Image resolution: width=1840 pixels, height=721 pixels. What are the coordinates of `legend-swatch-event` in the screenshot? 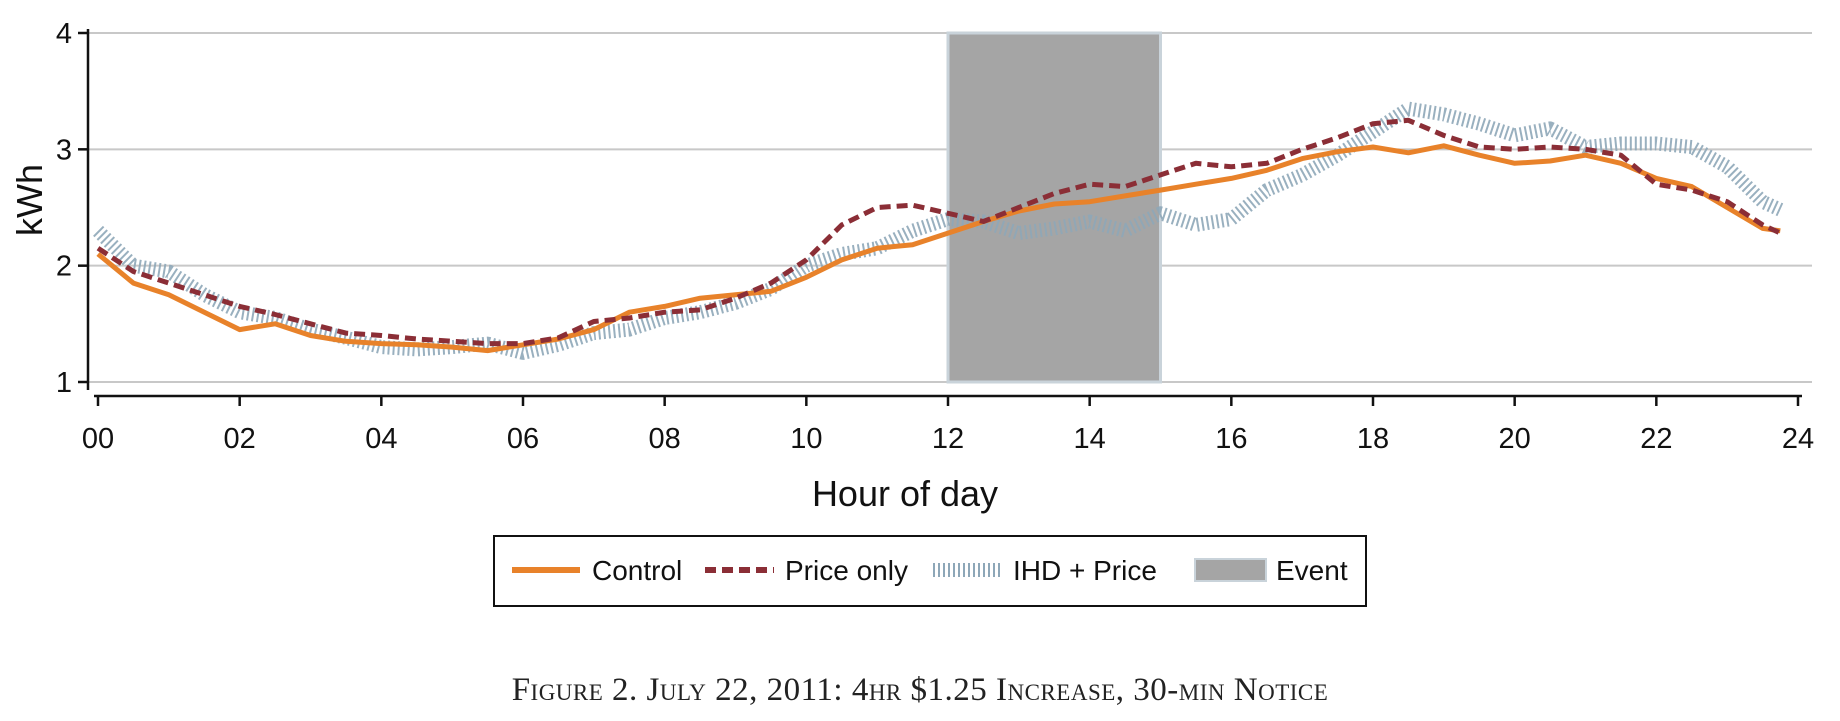 It's located at (1230, 570).